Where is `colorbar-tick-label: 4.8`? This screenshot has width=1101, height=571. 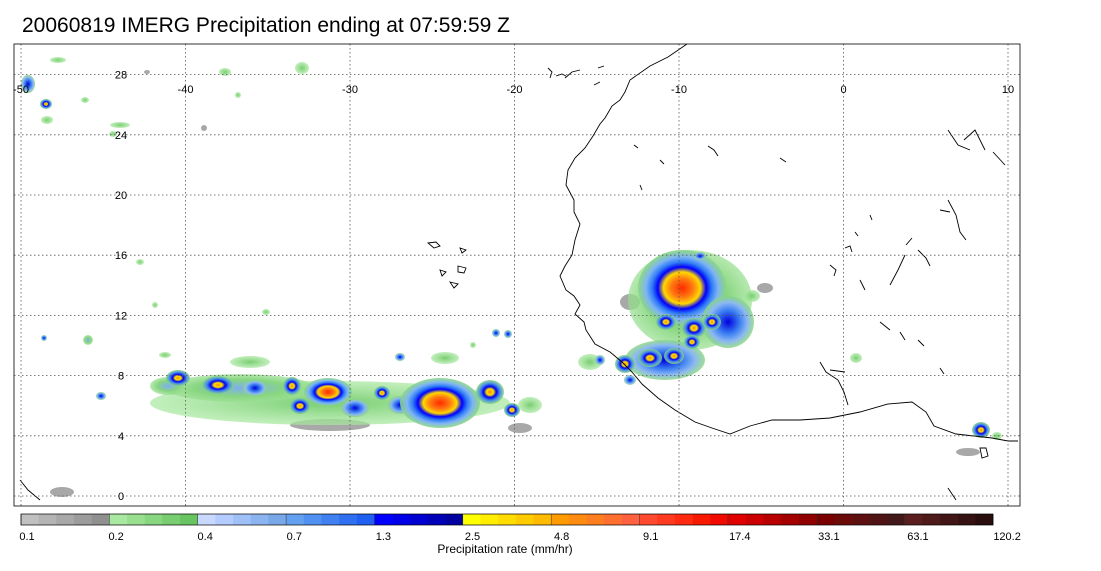 colorbar-tick-label: 4.8 is located at coordinates (561, 537).